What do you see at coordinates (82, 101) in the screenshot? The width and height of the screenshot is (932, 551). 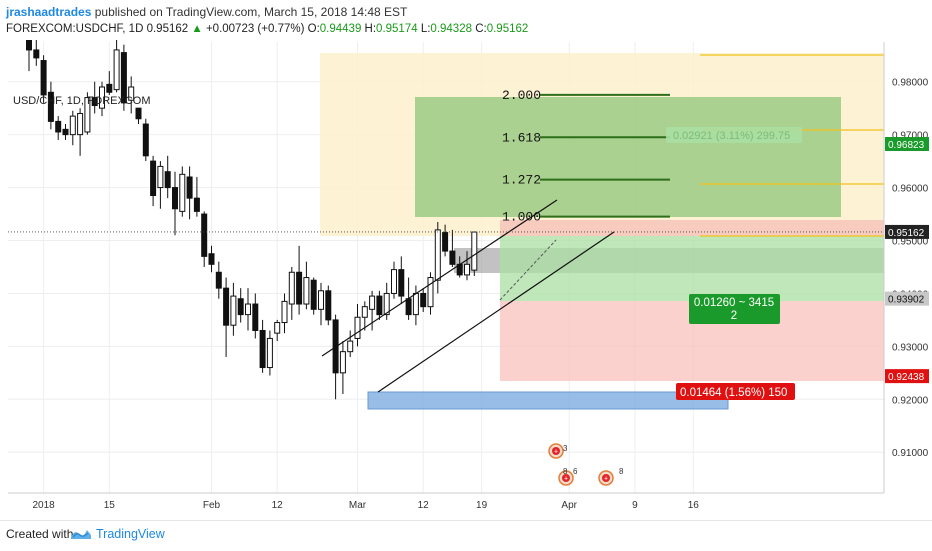 I see `chart-symbol-label: USD/CHF, 1D, FOREXCOM` at bounding box center [82, 101].